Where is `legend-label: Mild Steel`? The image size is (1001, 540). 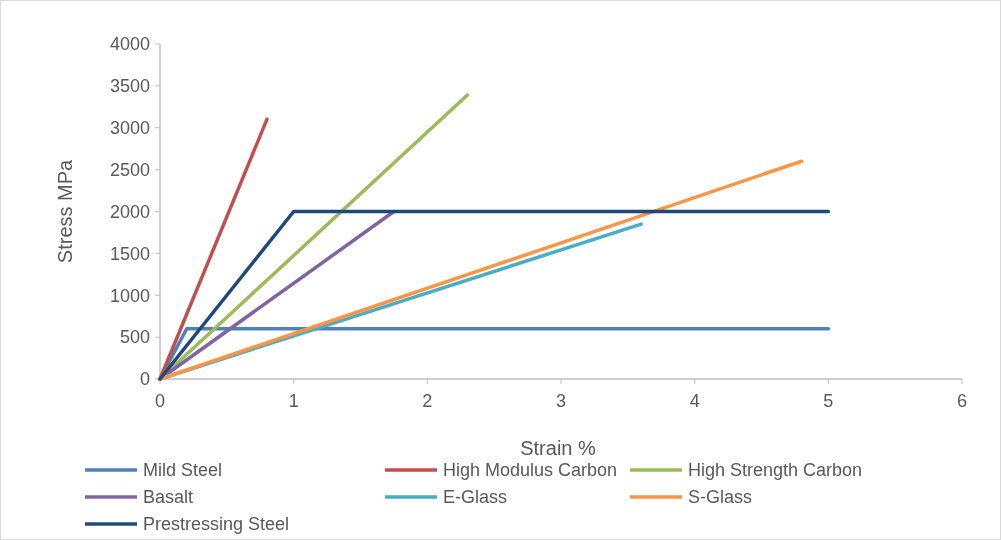 legend-label: Mild Steel is located at coordinates (183, 470).